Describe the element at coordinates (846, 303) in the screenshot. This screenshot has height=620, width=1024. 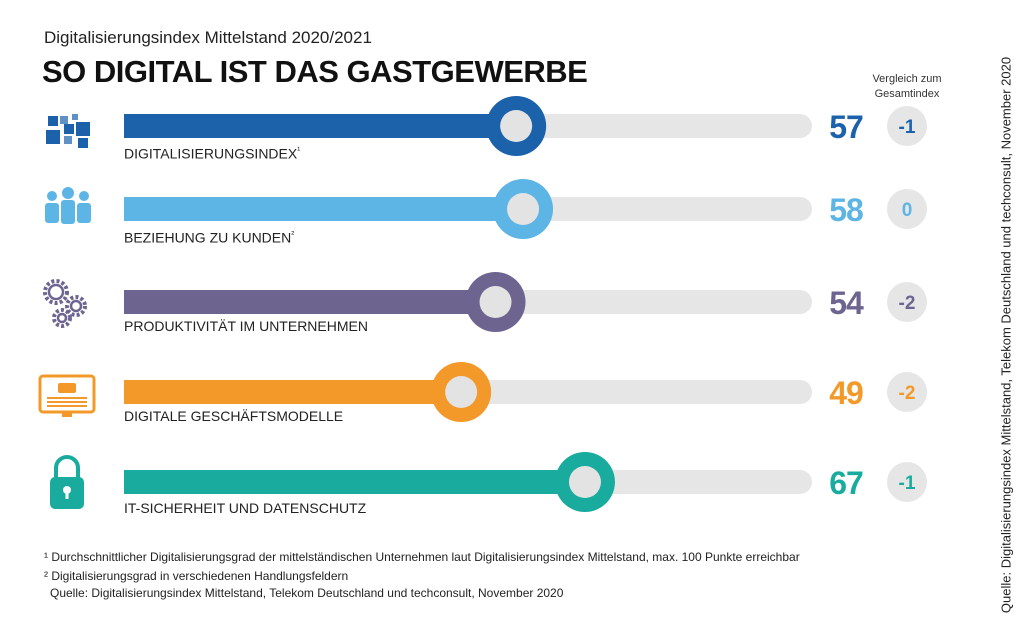
I see `value-label: 54` at that location.